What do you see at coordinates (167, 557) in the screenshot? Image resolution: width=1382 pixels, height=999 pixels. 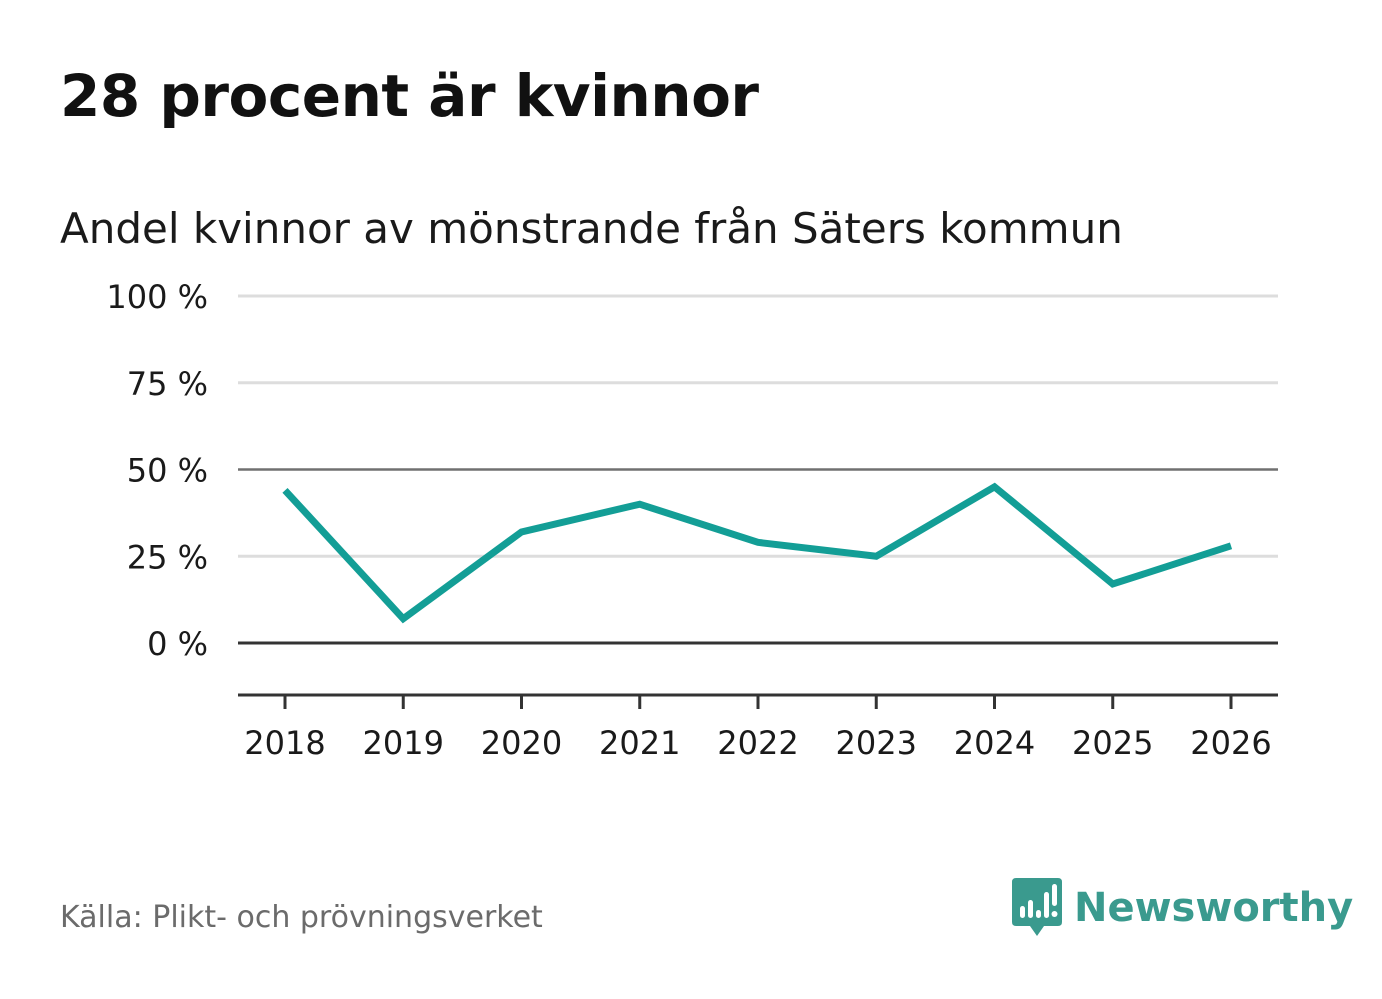 I see `y-tick-label: 25 %` at bounding box center [167, 557].